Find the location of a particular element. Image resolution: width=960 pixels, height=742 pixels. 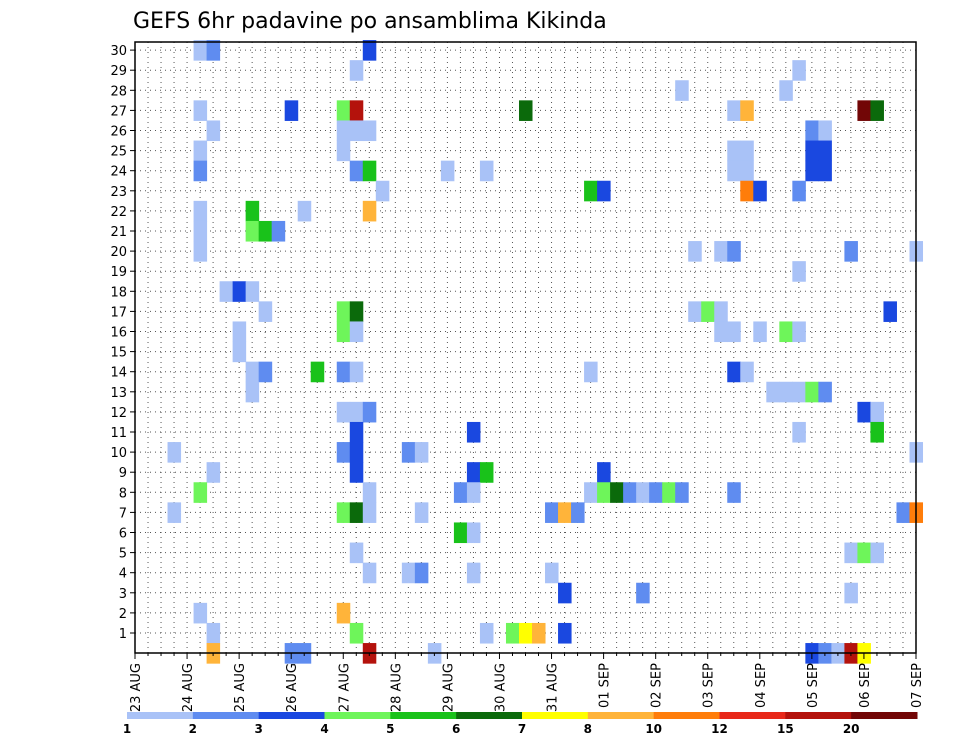

y-tick-label: 16 is located at coordinates (118, 333).